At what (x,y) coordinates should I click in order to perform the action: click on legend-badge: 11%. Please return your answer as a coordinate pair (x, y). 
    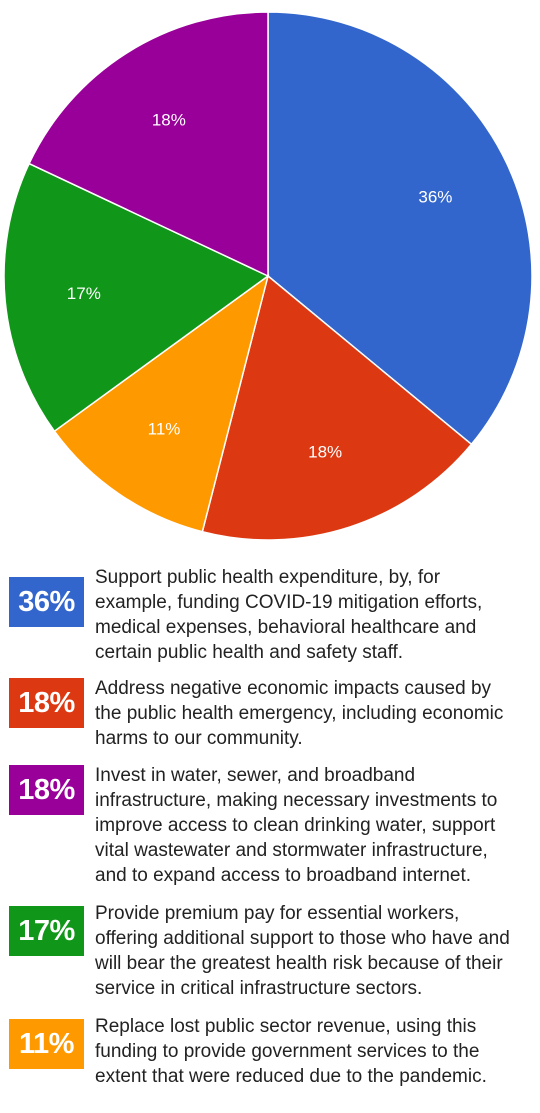
    Looking at the image, I should click on (46, 1044).